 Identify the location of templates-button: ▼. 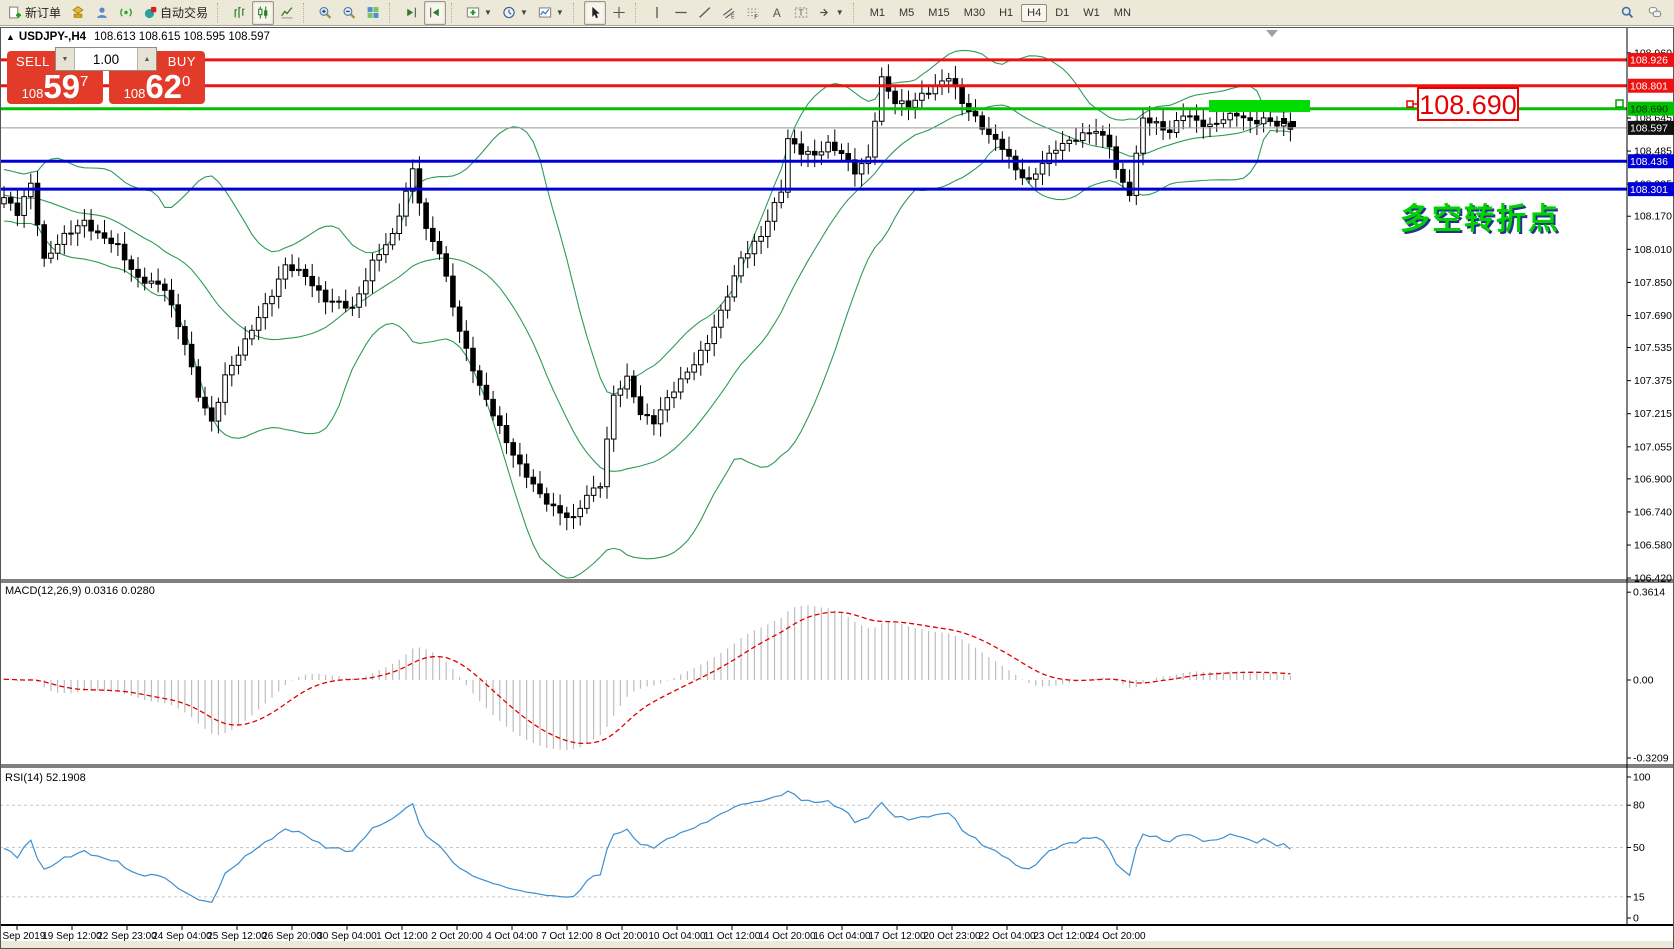
(551, 13).